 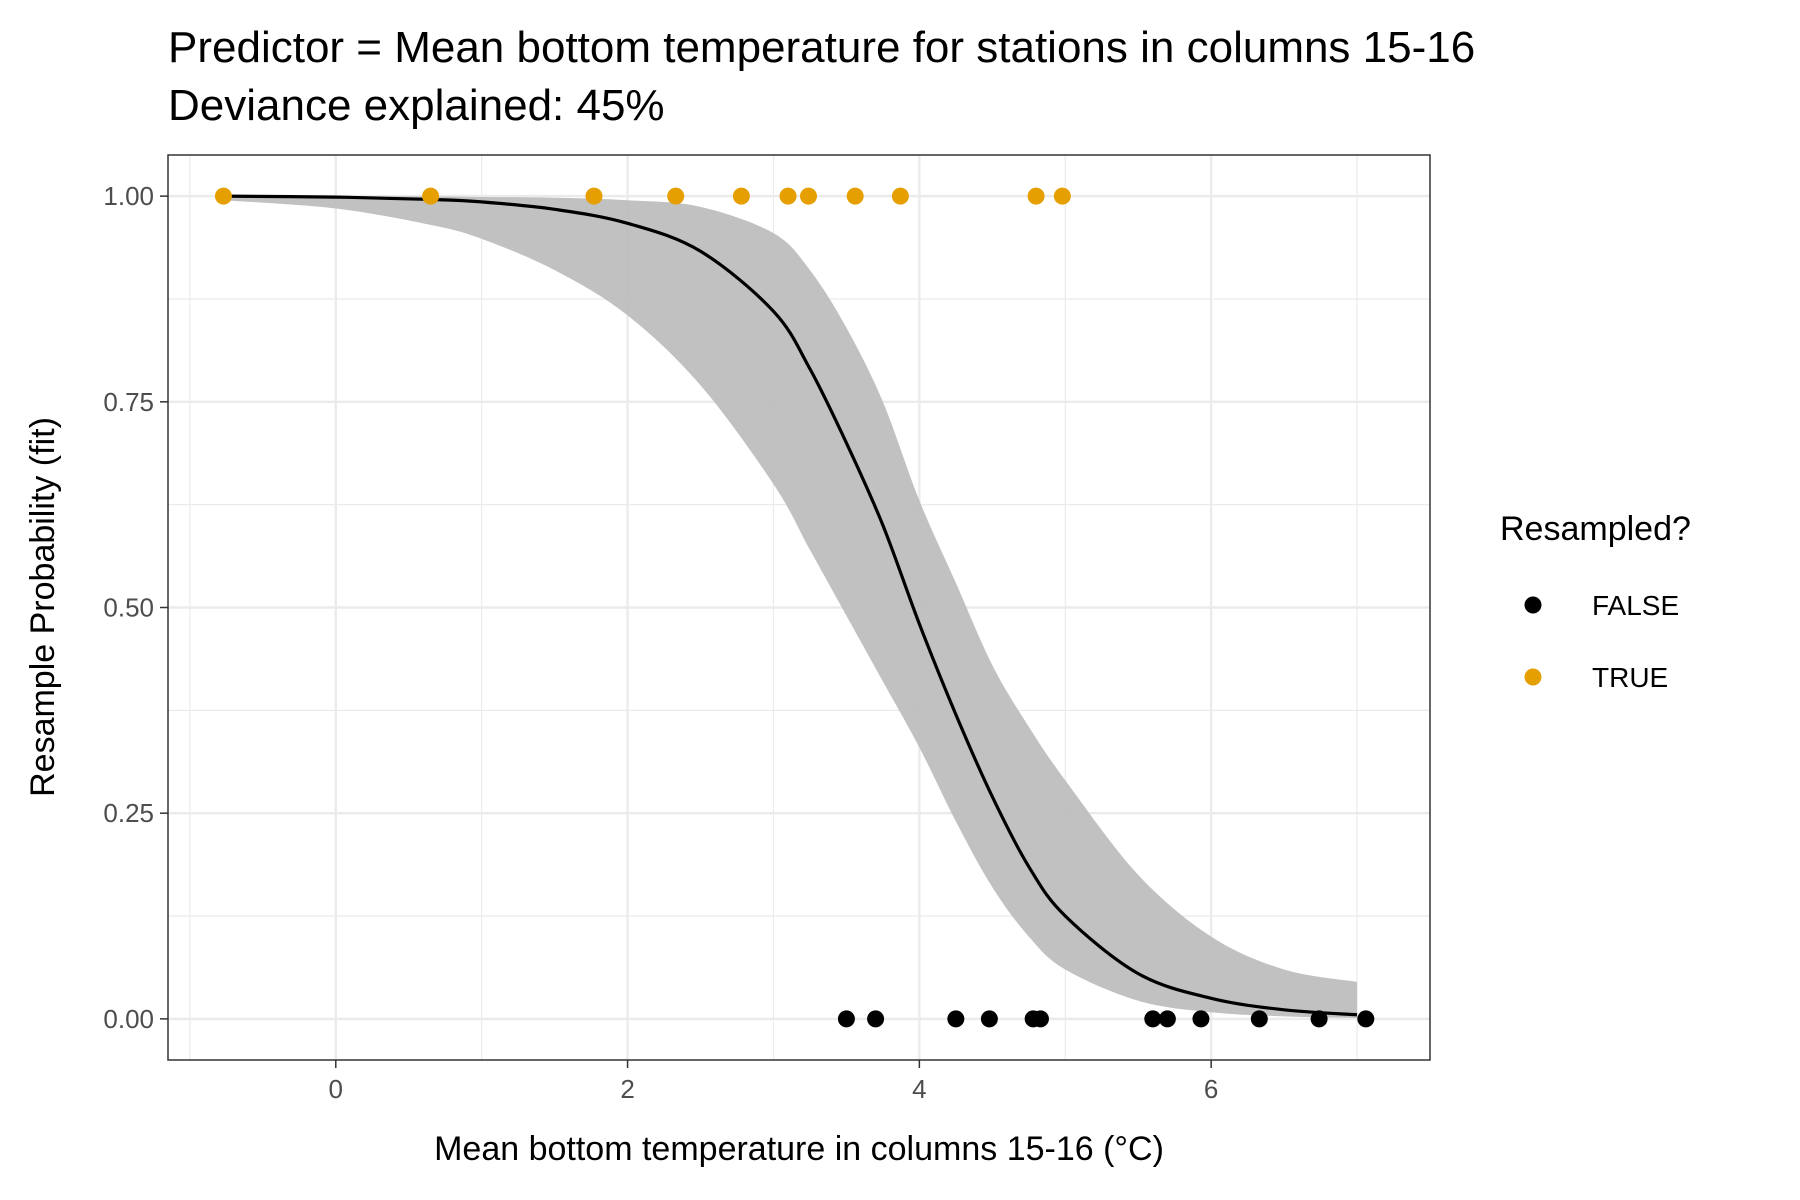 What do you see at coordinates (128, 196) in the screenshot?
I see `y-tick-label: 1.00` at bounding box center [128, 196].